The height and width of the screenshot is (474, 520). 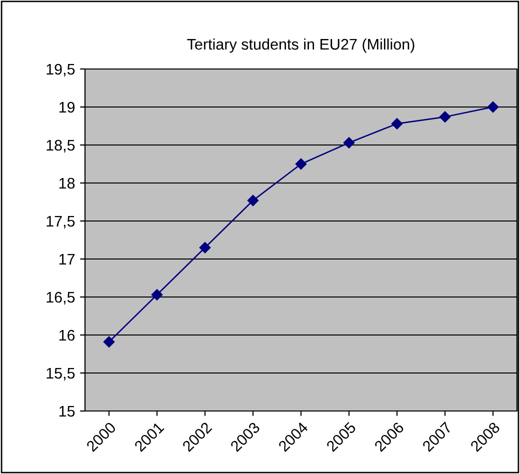 What do you see at coordinates (67, 259) in the screenshot?
I see `y-tick-label: 17` at bounding box center [67, 259].